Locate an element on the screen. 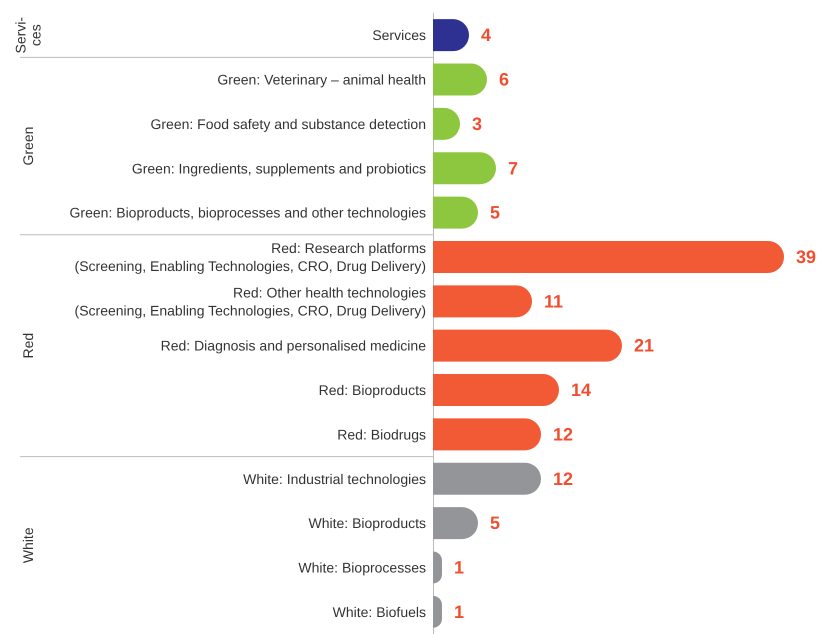  text: Red is located at coordinates (28, 345).